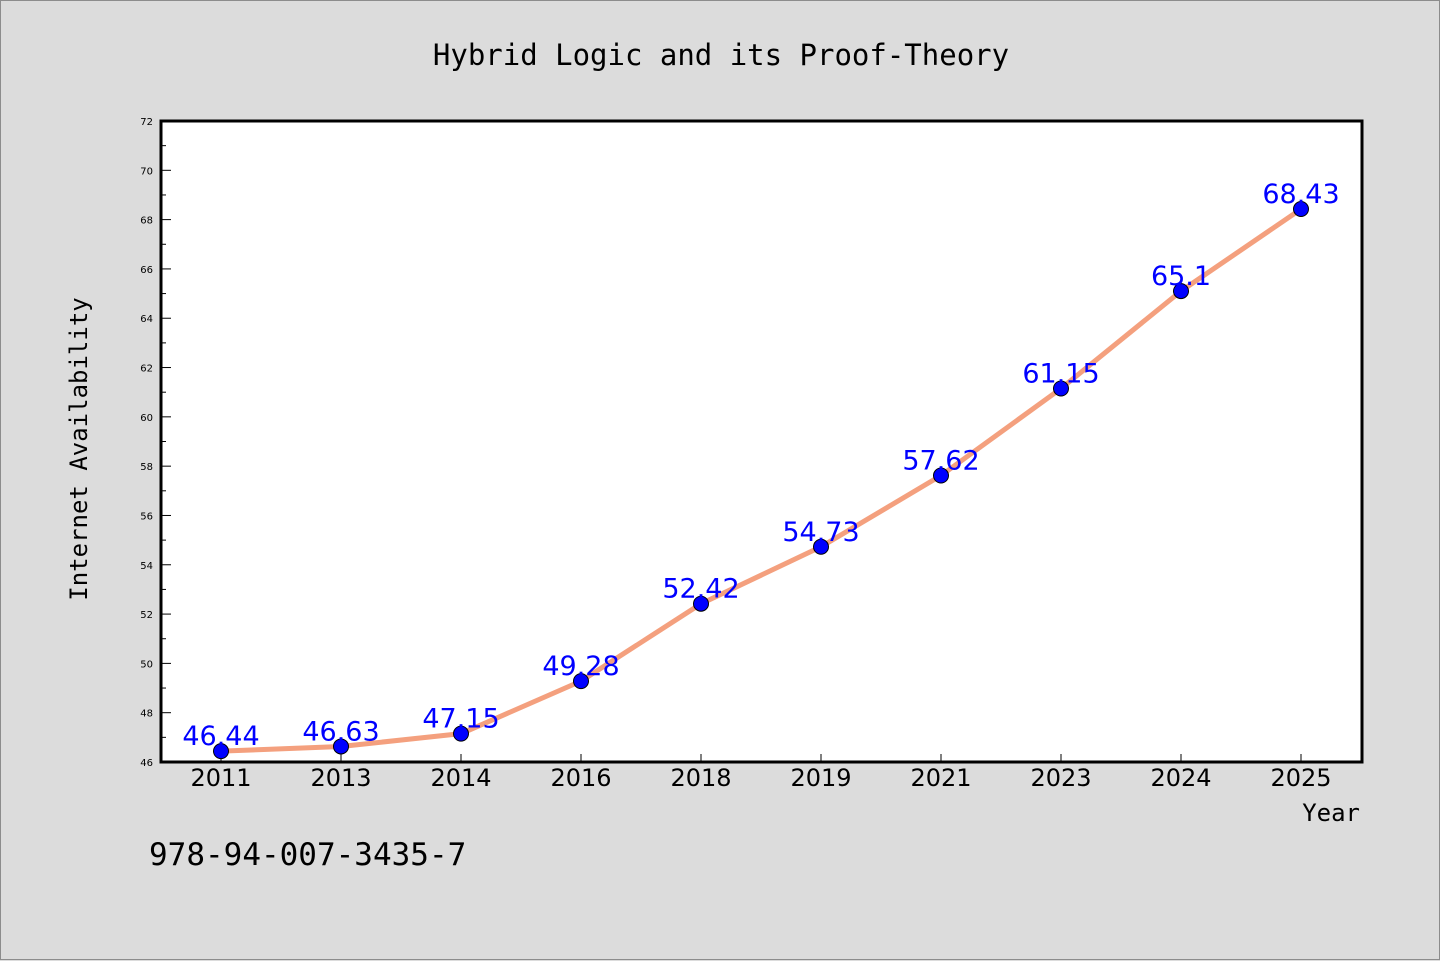  What do you see at coordinates (146, 418) in the screenshot?
I see `y-tick-label: 60` at bounding box center [146, 418].